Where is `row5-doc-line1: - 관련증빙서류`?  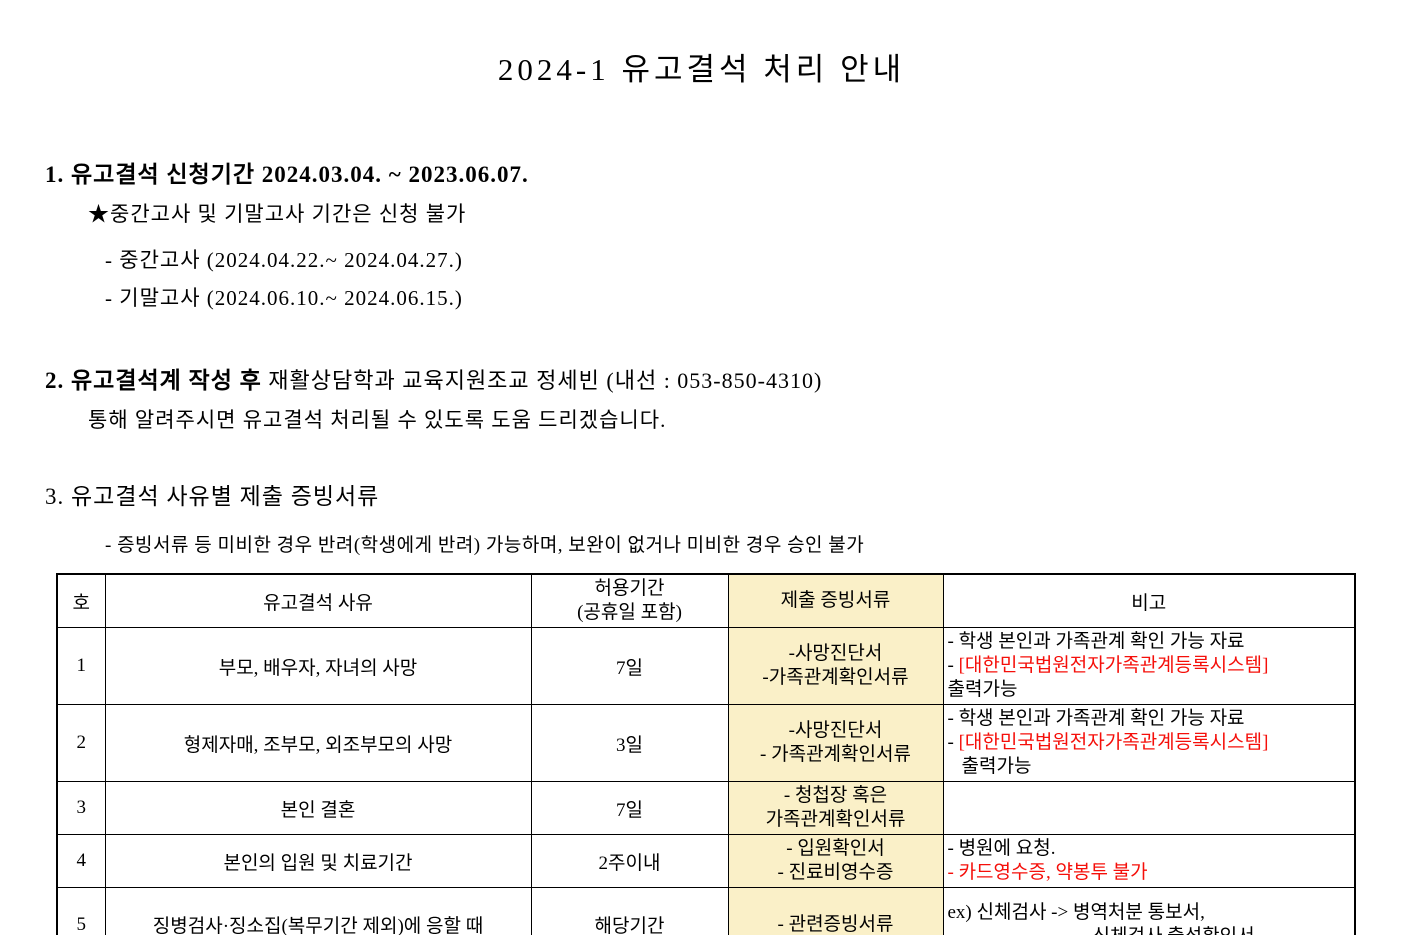
row5-doc-line1: - 관련증빙서류 is located at coordinates (835, 924).